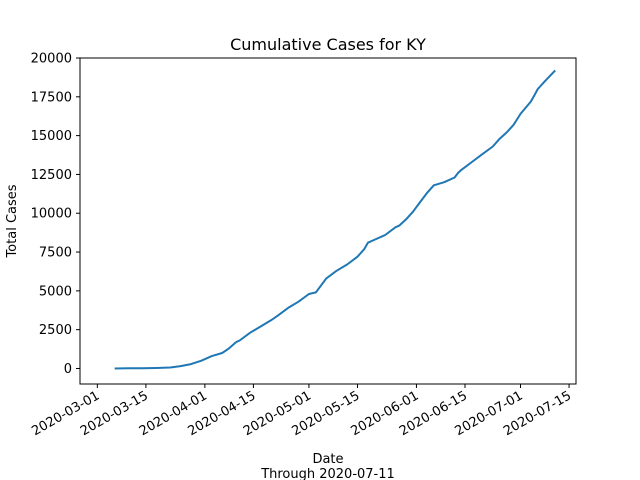 This screenshot has height=480, width=640. I want to click on y-tick-label: 15000, so click(51, 136).